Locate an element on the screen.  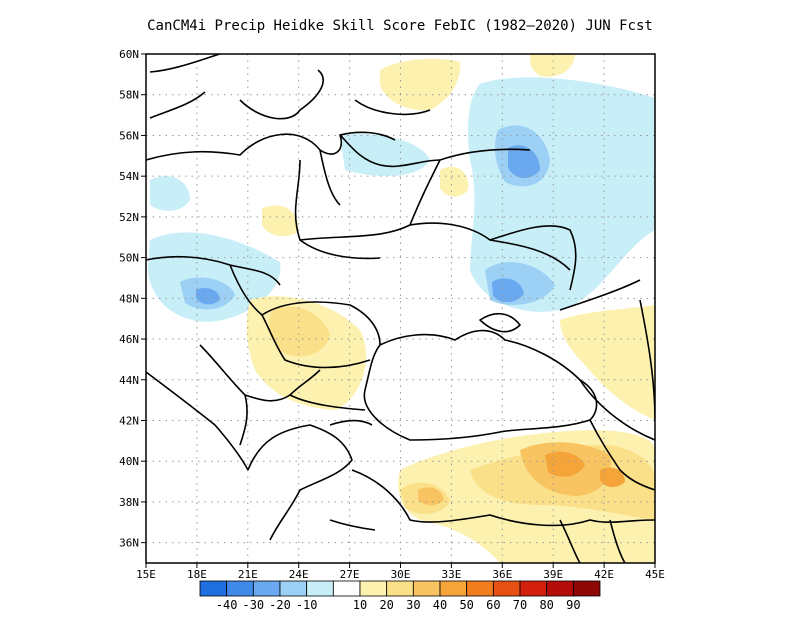
coastline-aegean is located at coordinates (311, 482).